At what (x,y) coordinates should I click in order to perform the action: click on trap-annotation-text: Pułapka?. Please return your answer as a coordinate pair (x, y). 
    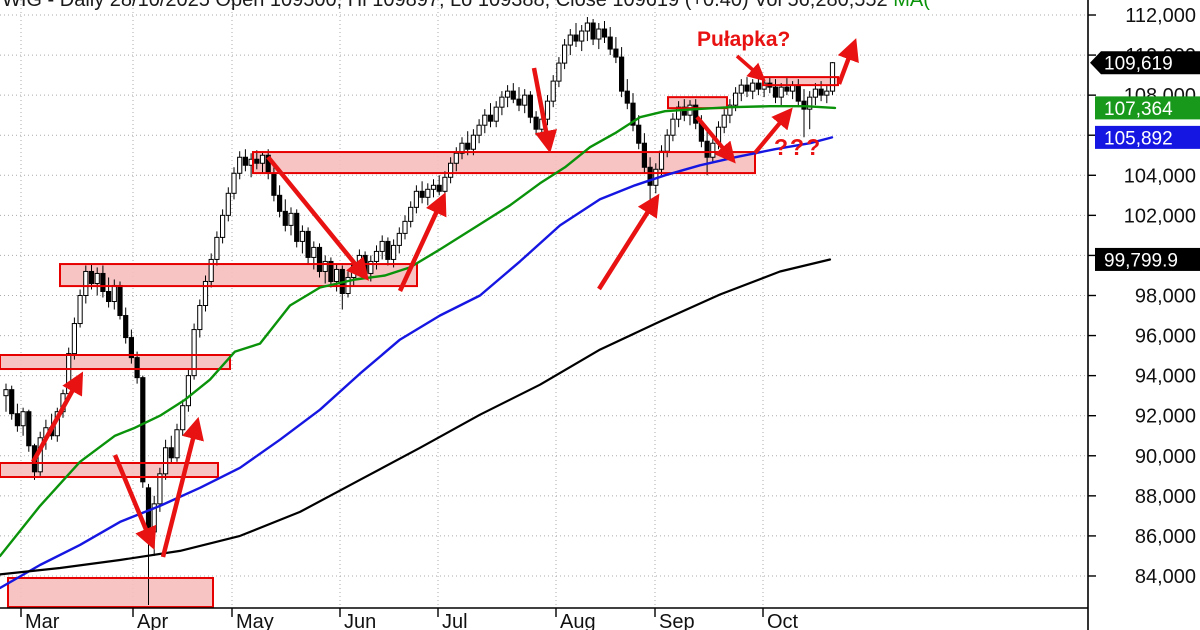
    Looking at the image, I should click on (744, 39).